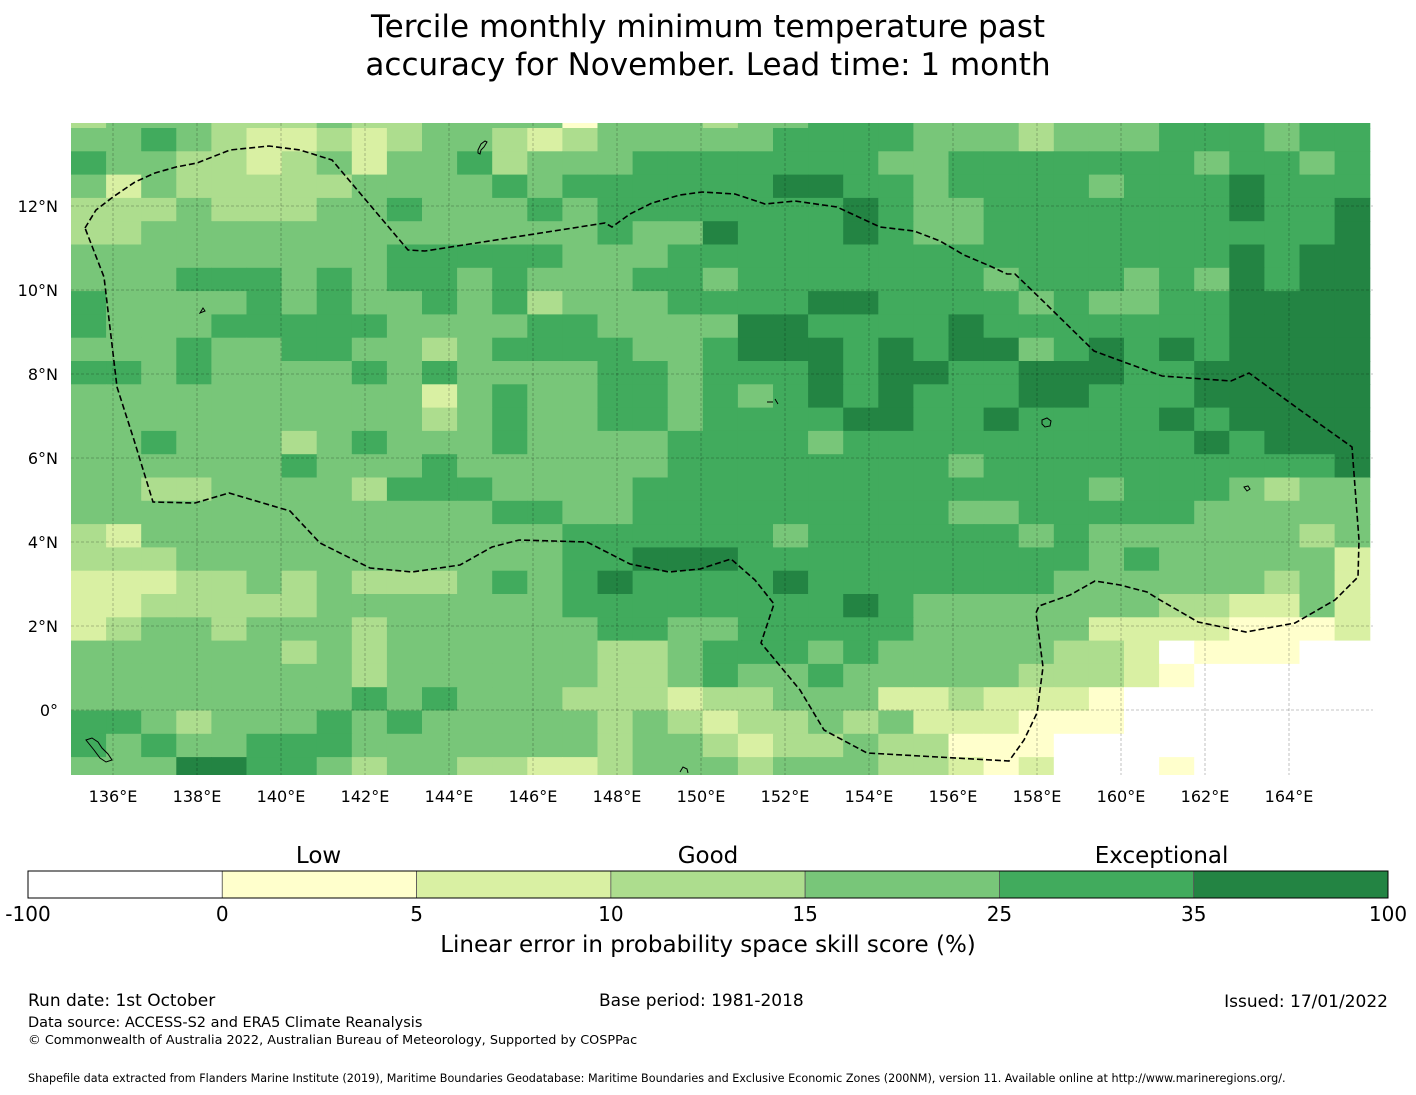  What do you see at coordinates (902, 884) in the screenshot?
I see `colorbar-segment` at bounding box center [902, 884].